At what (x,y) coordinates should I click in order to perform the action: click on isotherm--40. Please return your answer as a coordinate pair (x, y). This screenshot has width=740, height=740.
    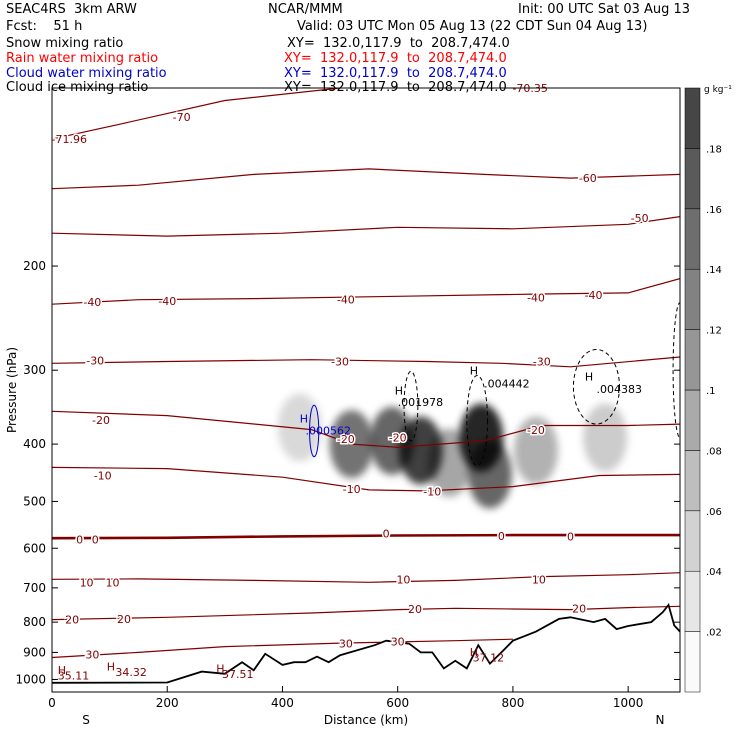
    Looking at the image, I should click on (366, 291).